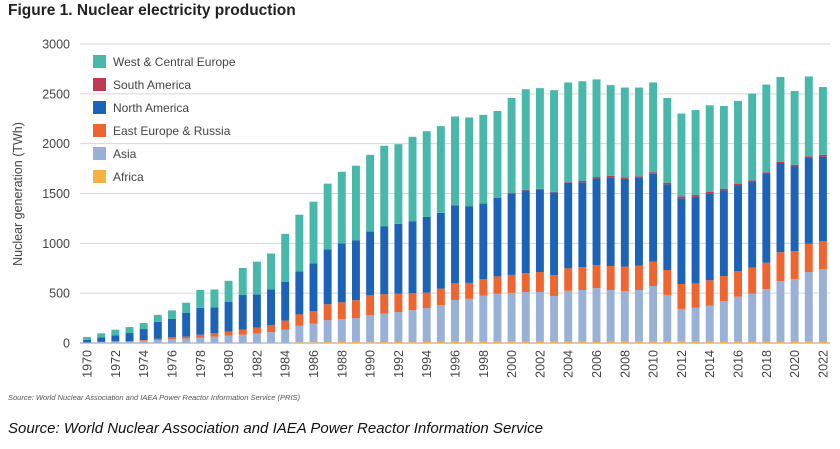 The width and height of the screenshot is (840, 449). Describe the element at coordinates (371, 364) in the screenshot. I see `x-tick-label: 1990` at that location.